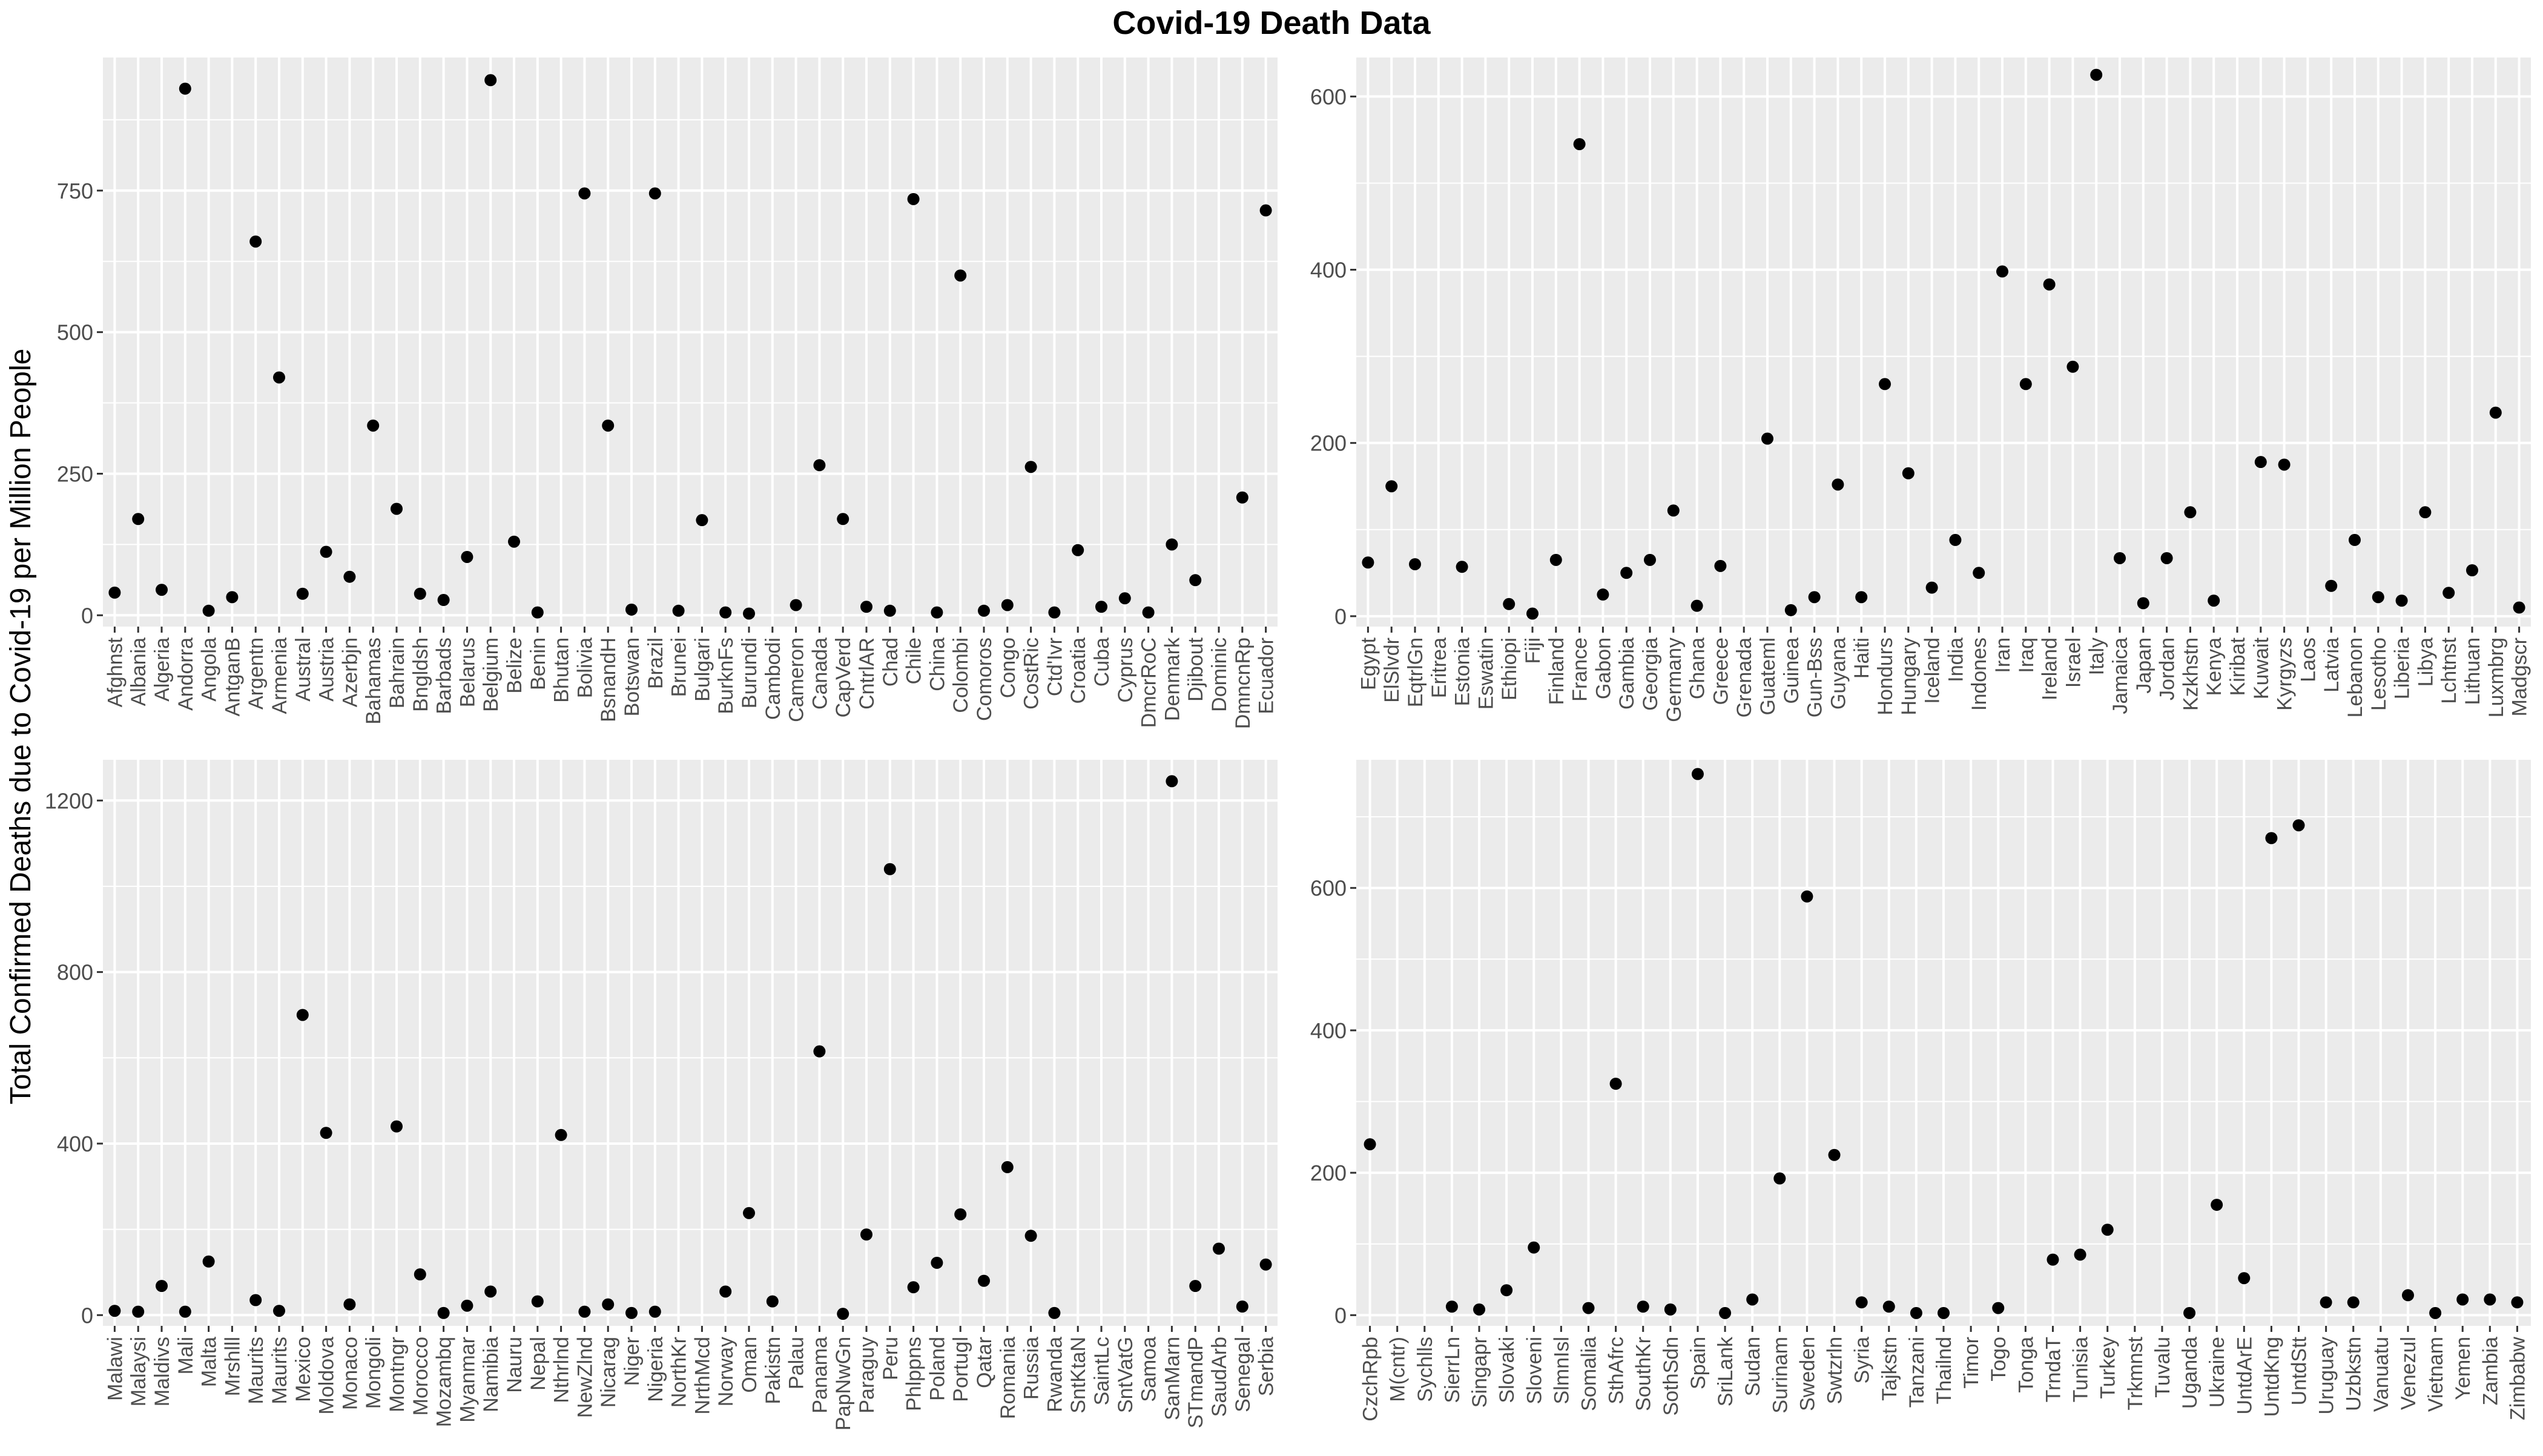 The width and height of the screenshot is (2543, 1456). Describe the element at coordinates (609, 680) in the screenshot. I see `x-tick-label: BsnandH` at that location.